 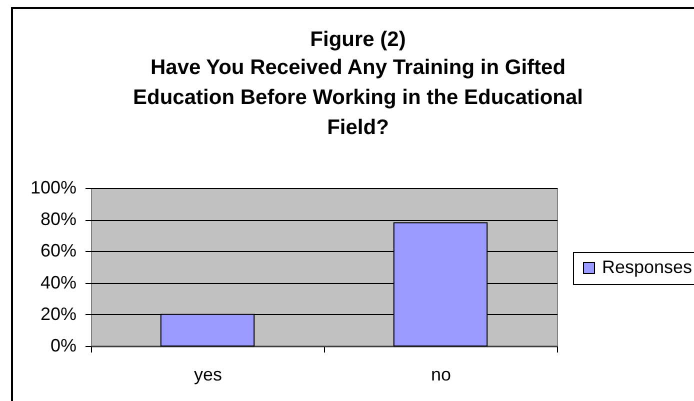 I want to click on y-tick-label: 20%, so click(x=58, y=314).